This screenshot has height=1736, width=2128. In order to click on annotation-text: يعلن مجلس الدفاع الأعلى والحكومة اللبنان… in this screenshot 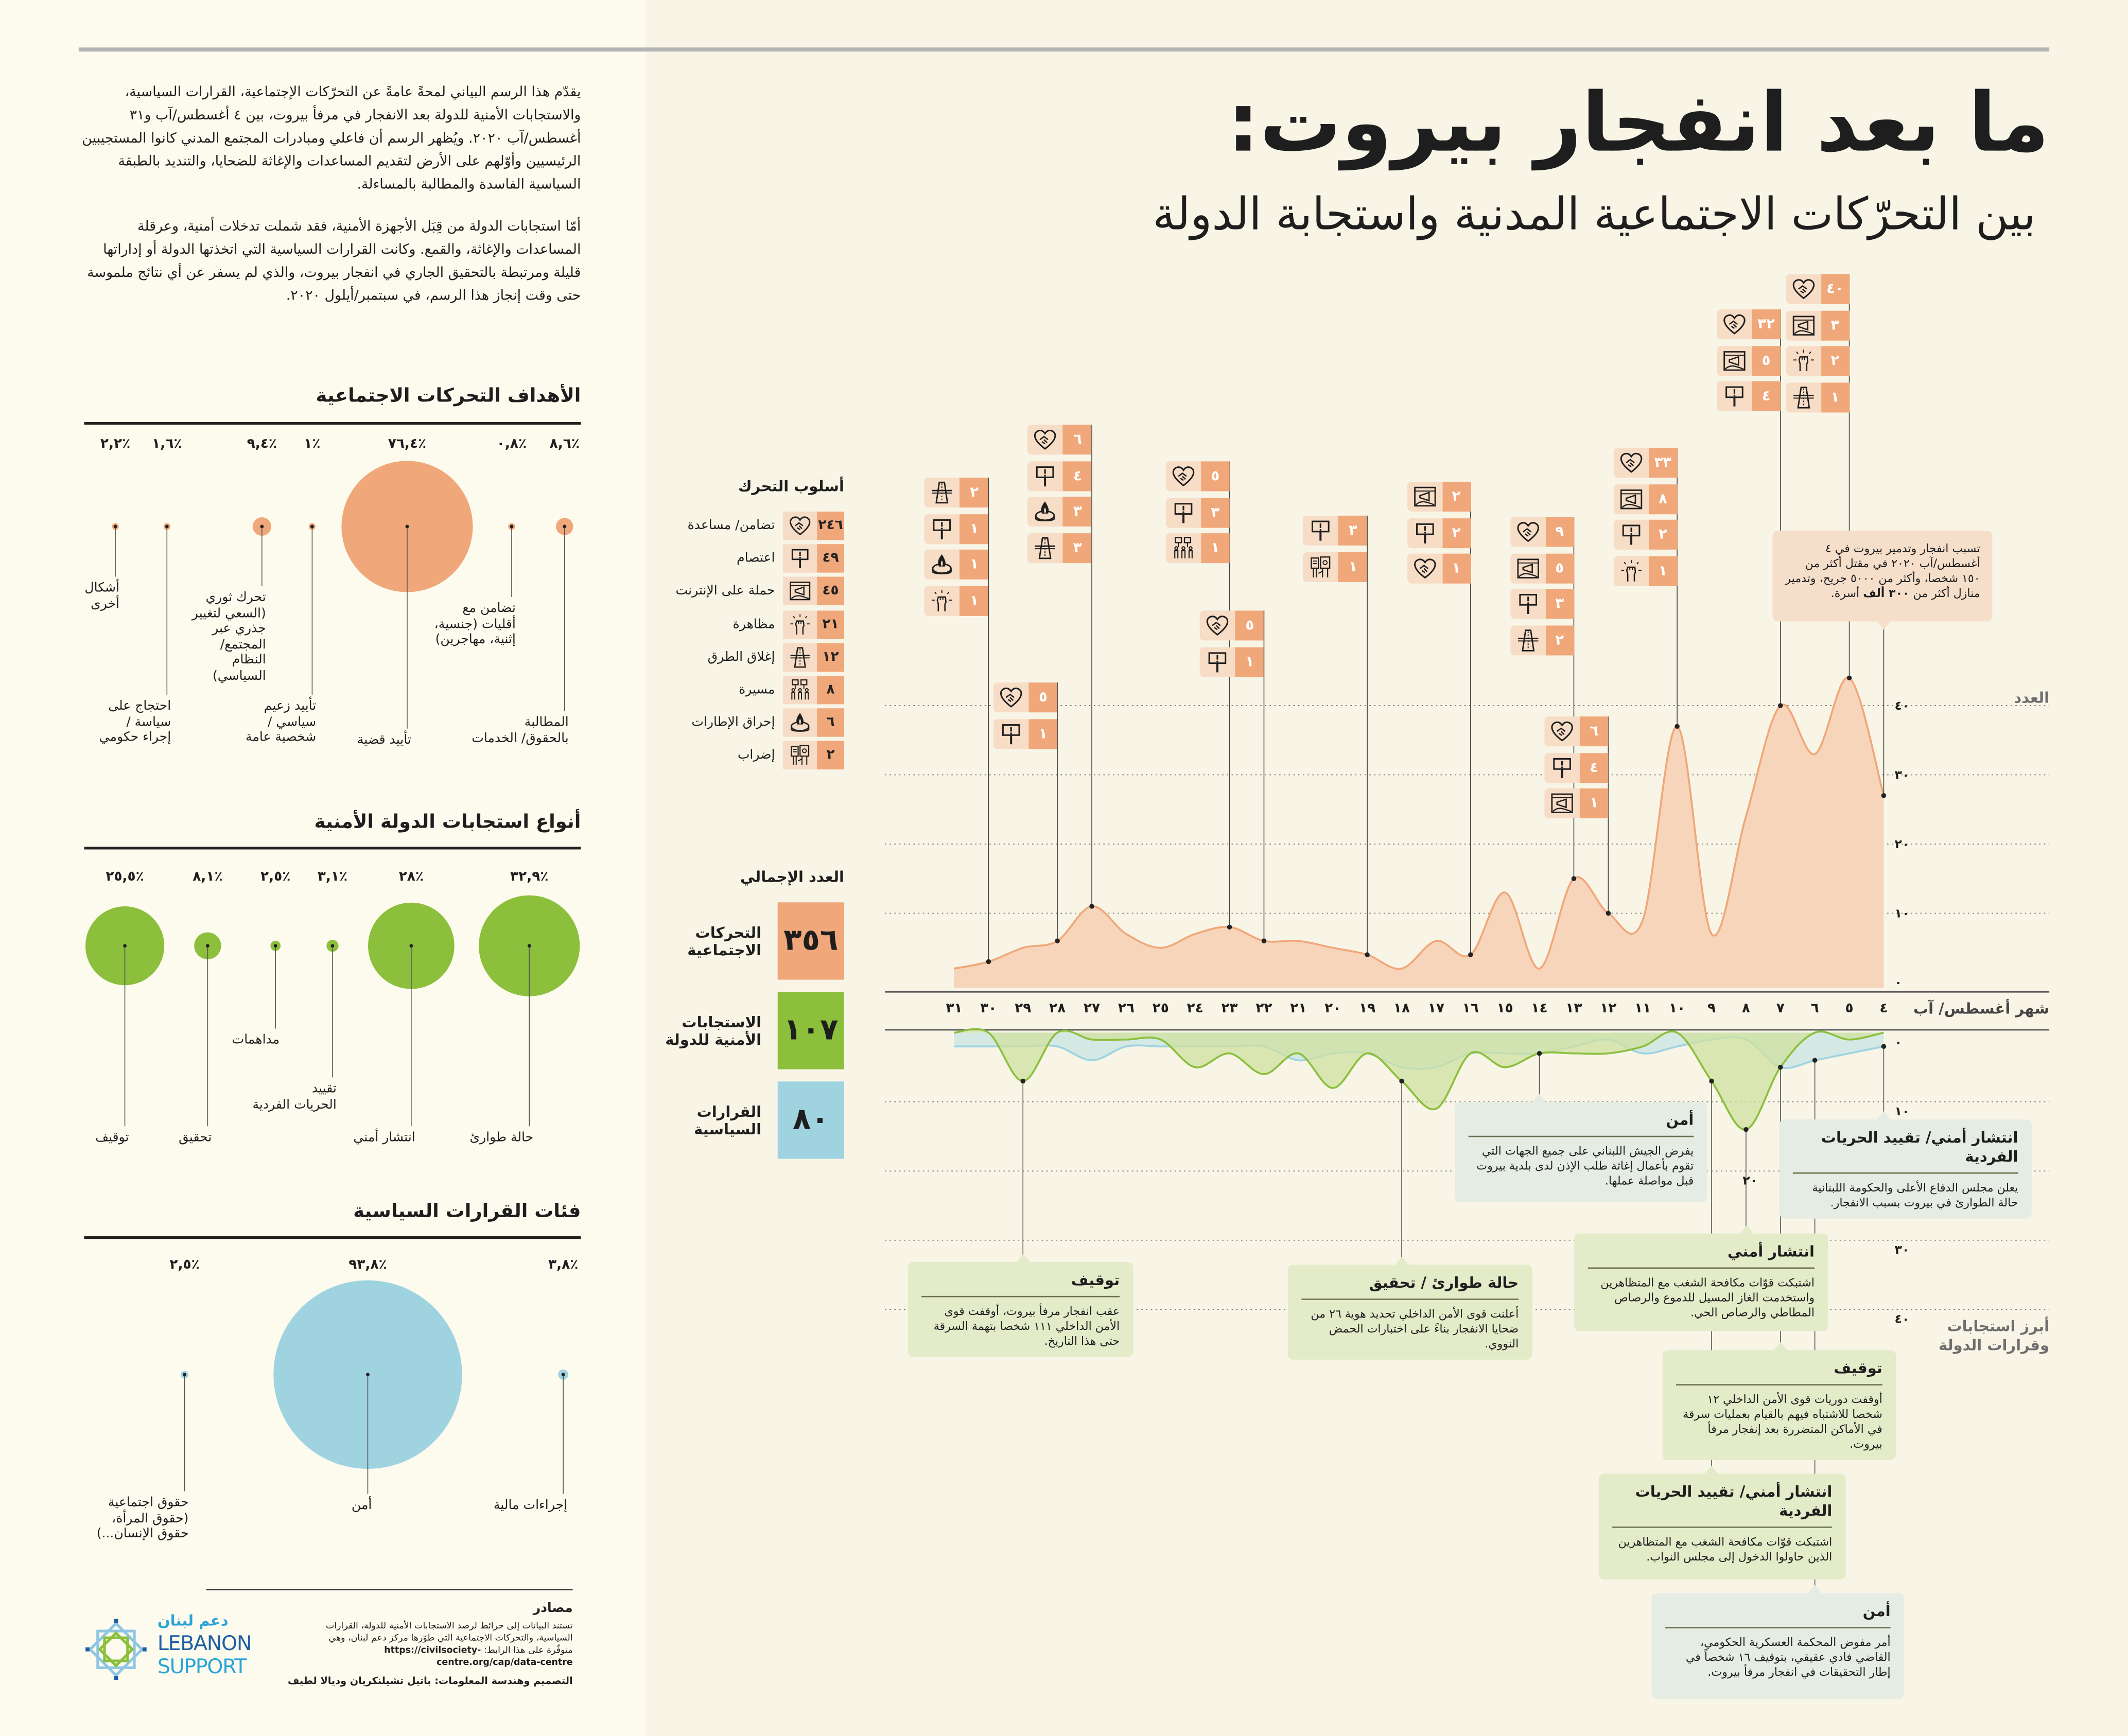, I will do `click(1915, 1194)`.